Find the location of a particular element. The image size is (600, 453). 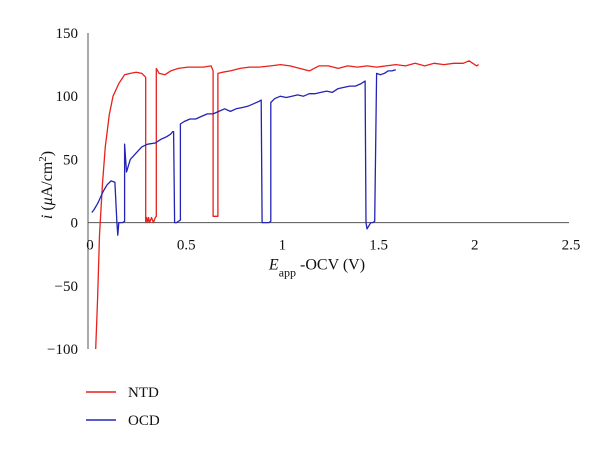

y-label-mu: μ is located at coordinates (47, 201).